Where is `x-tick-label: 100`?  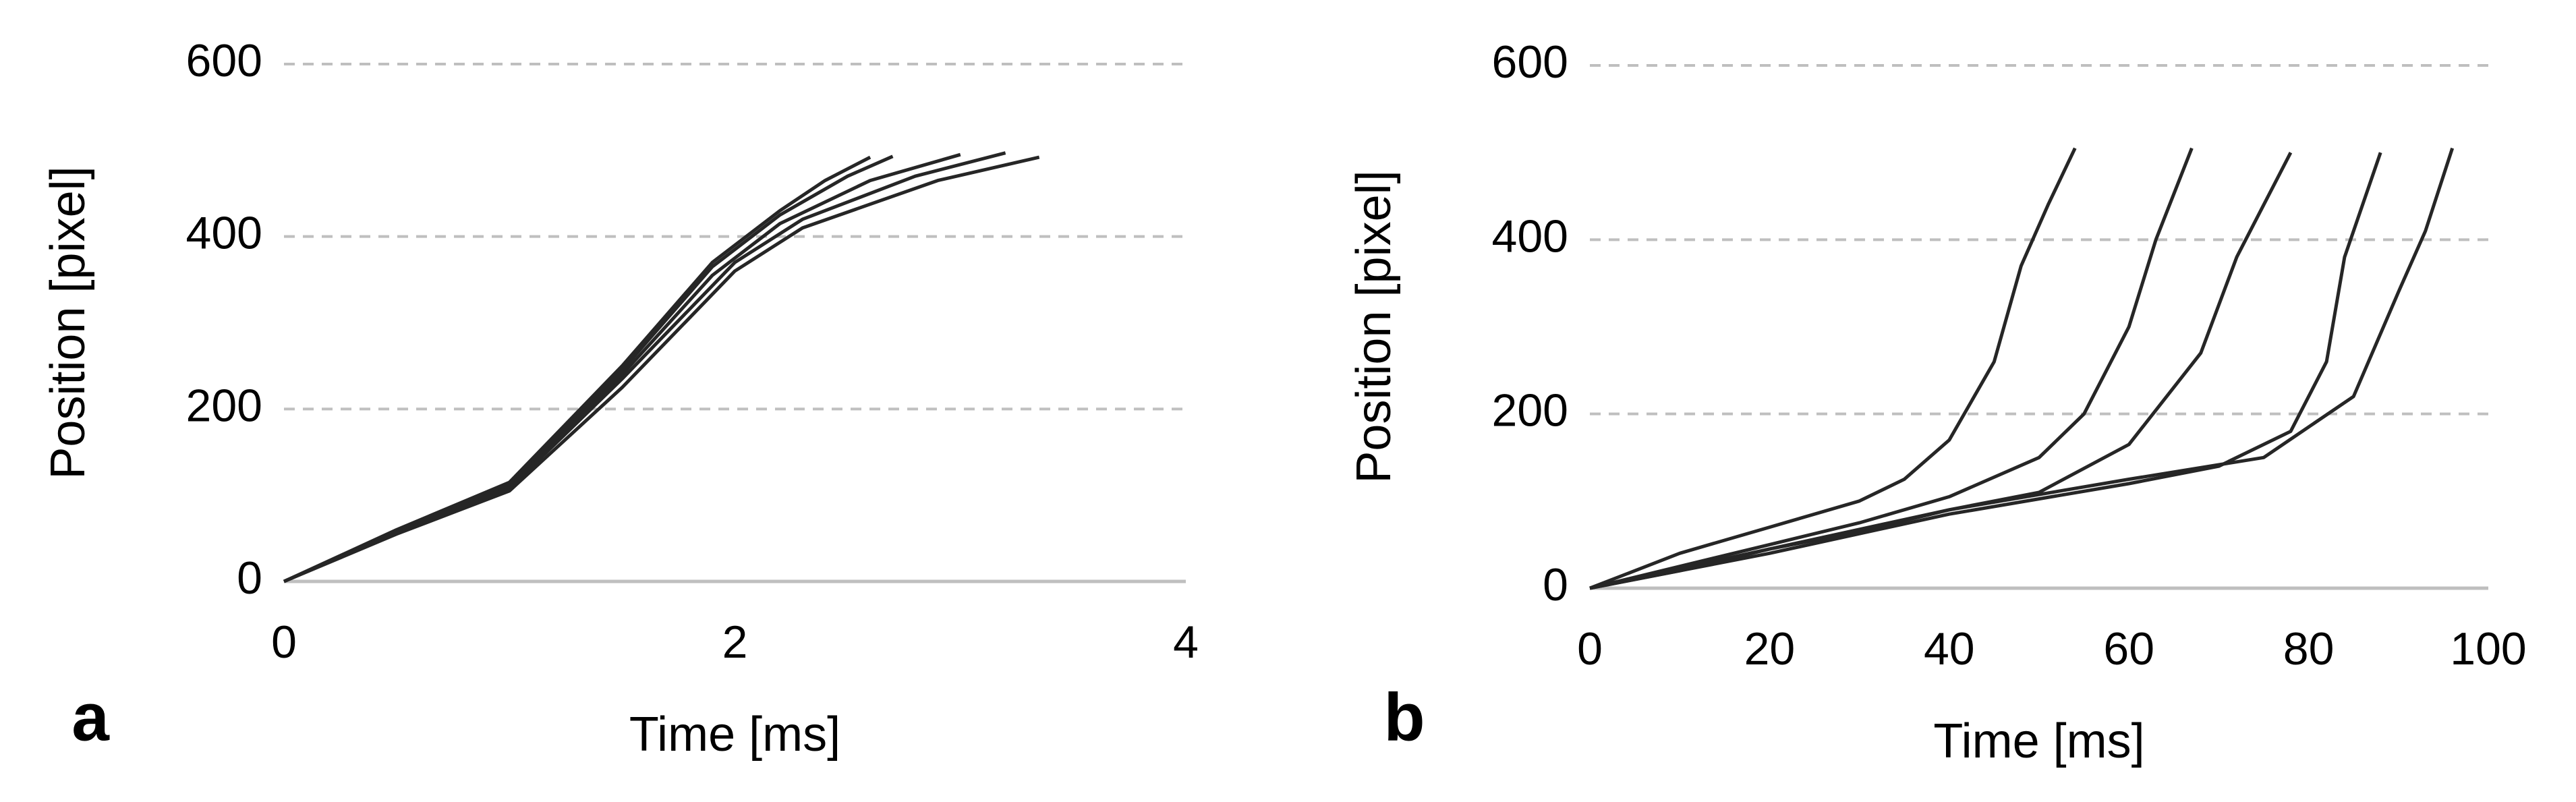 x-tick-label: 100 is located at coordinates (2488, 649).